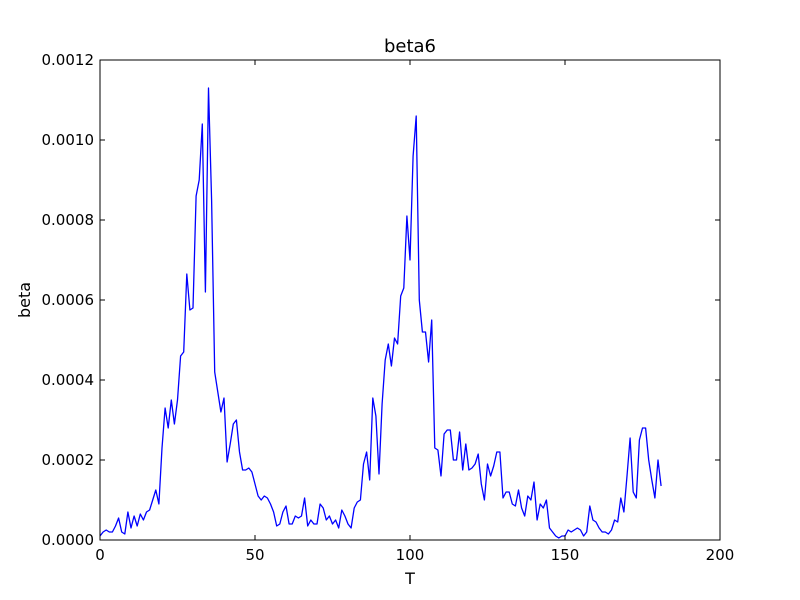 This screenshot has height=600, width=800. Describe the element at coordinates (68, 460) in the screenshot. I see `y-tick-label: 0.0002` at that location.